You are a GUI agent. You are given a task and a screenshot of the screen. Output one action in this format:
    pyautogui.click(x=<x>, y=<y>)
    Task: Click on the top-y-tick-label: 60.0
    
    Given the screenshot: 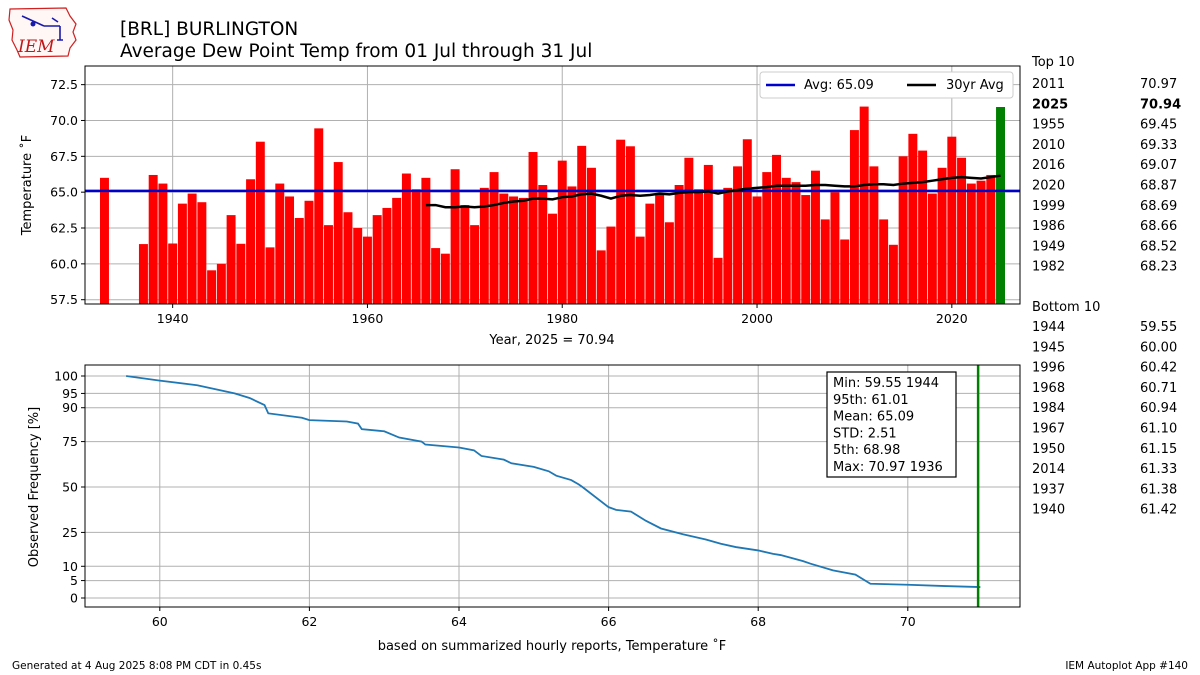 What is the action you would take?
    pyautogui.click(x=64, y=263)
    